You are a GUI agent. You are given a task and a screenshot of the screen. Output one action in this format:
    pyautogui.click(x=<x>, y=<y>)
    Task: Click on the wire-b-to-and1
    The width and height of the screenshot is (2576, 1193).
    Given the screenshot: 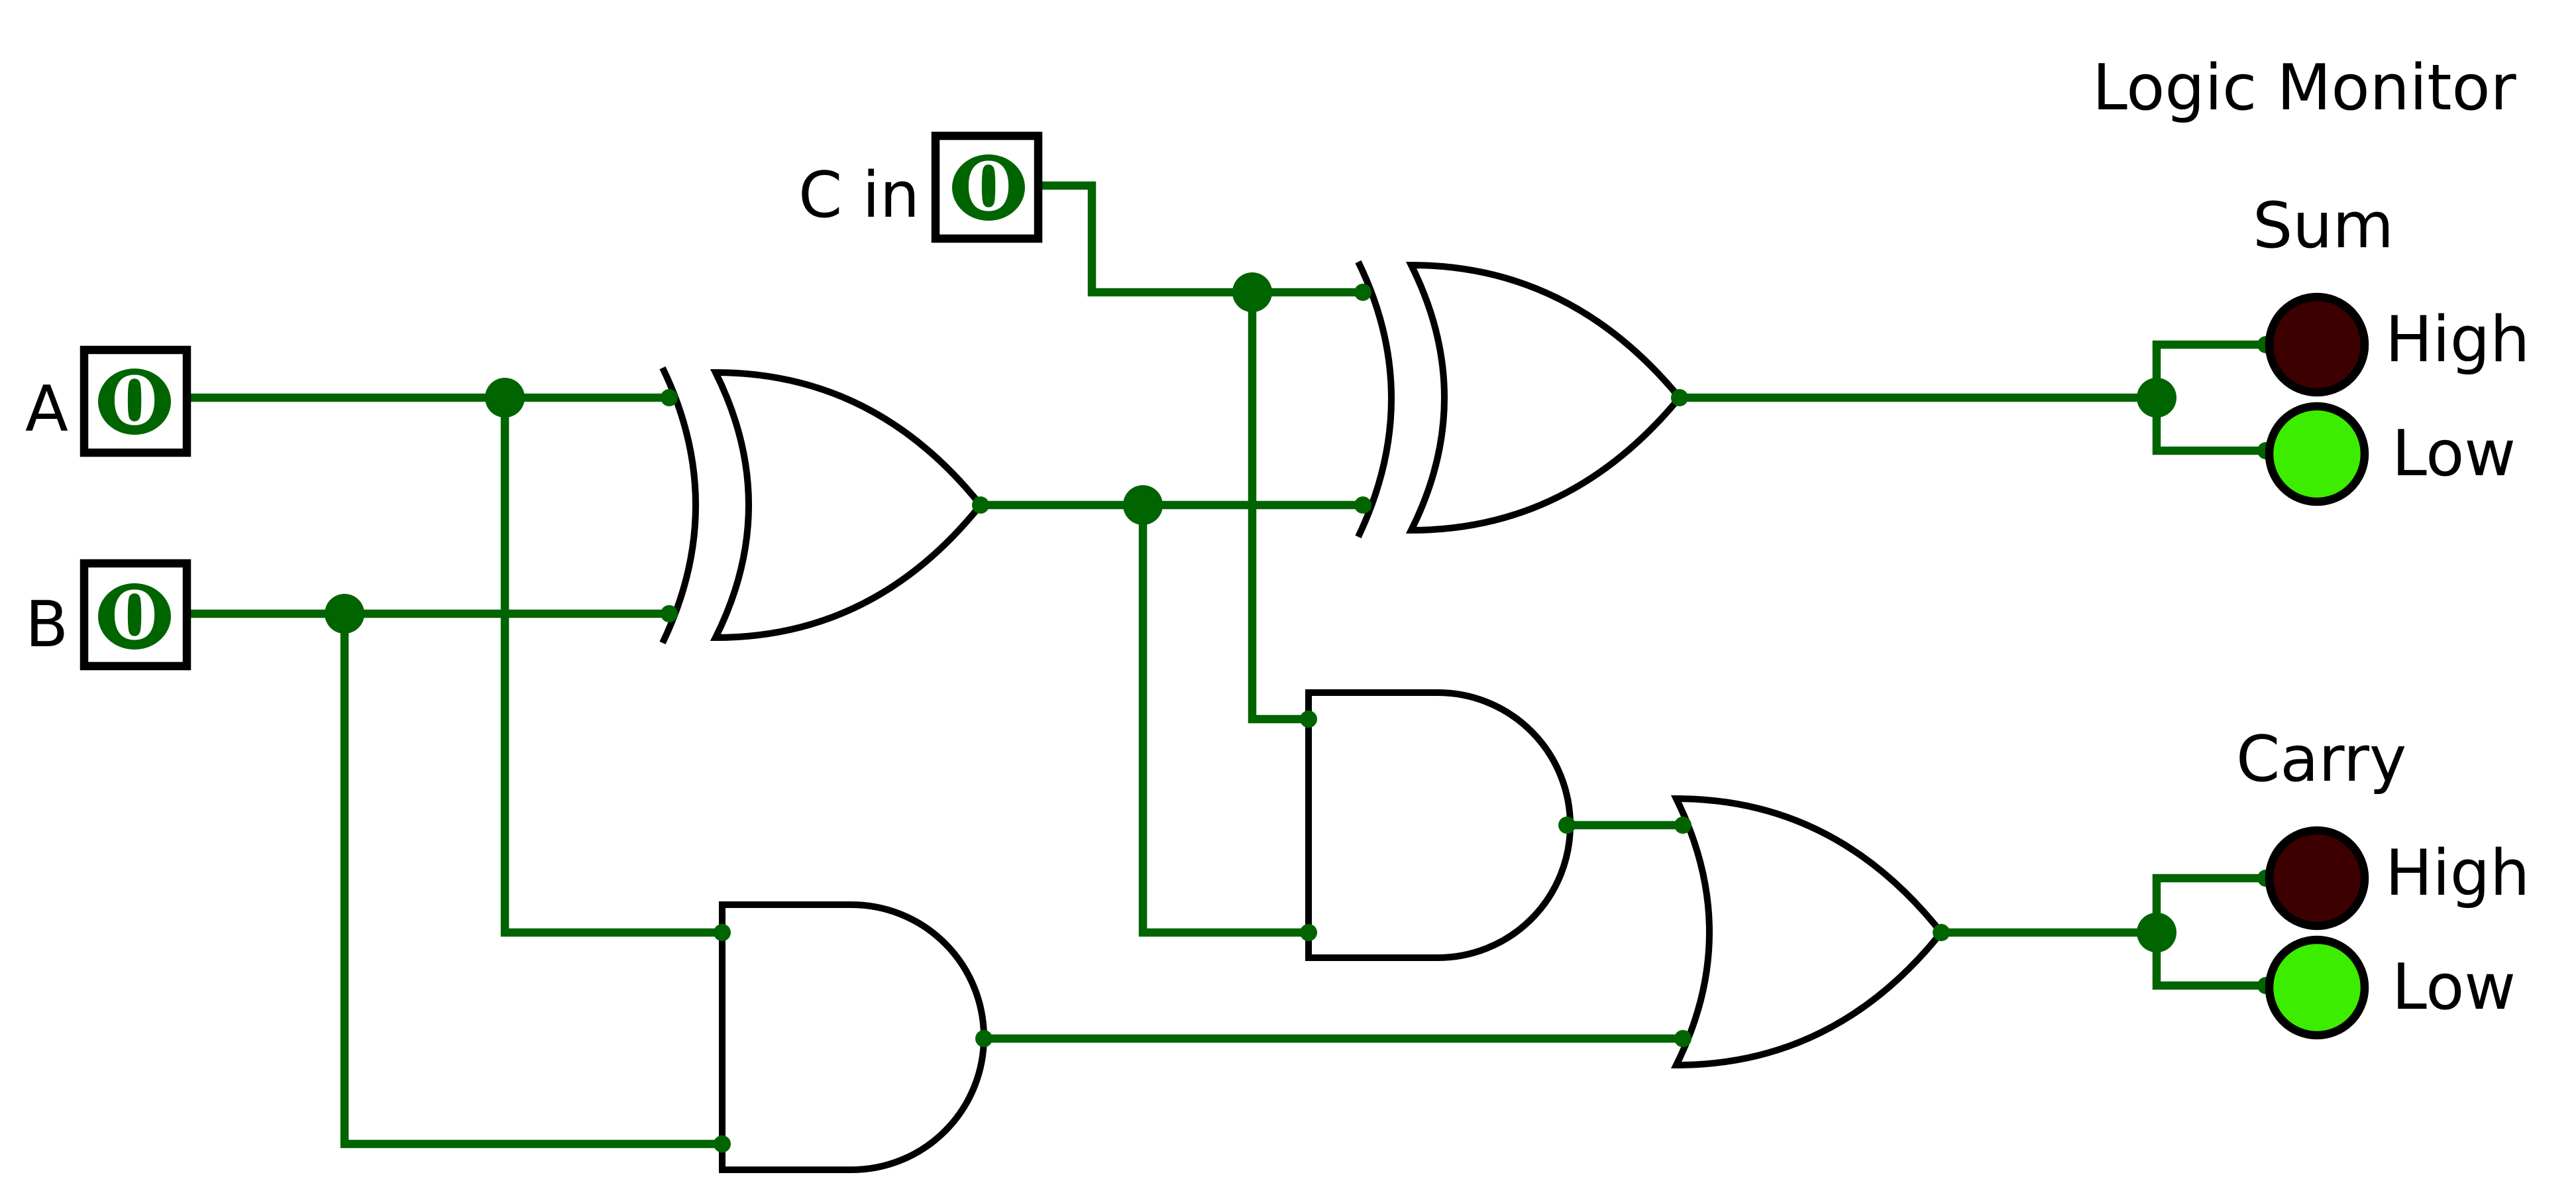 What is the action you would take?
    pyautogui.click(x=531, y=881)
    